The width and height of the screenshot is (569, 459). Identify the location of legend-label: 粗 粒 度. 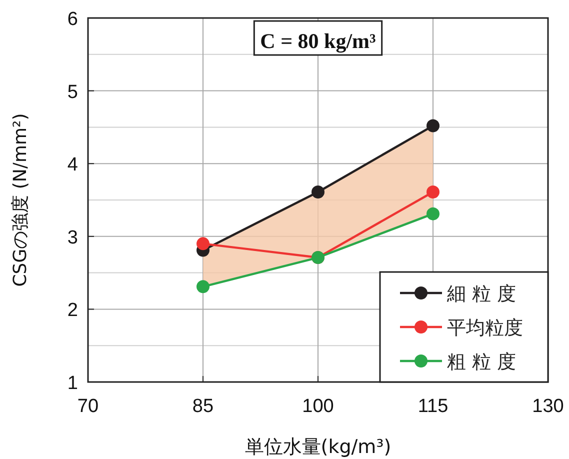
(481, 362).